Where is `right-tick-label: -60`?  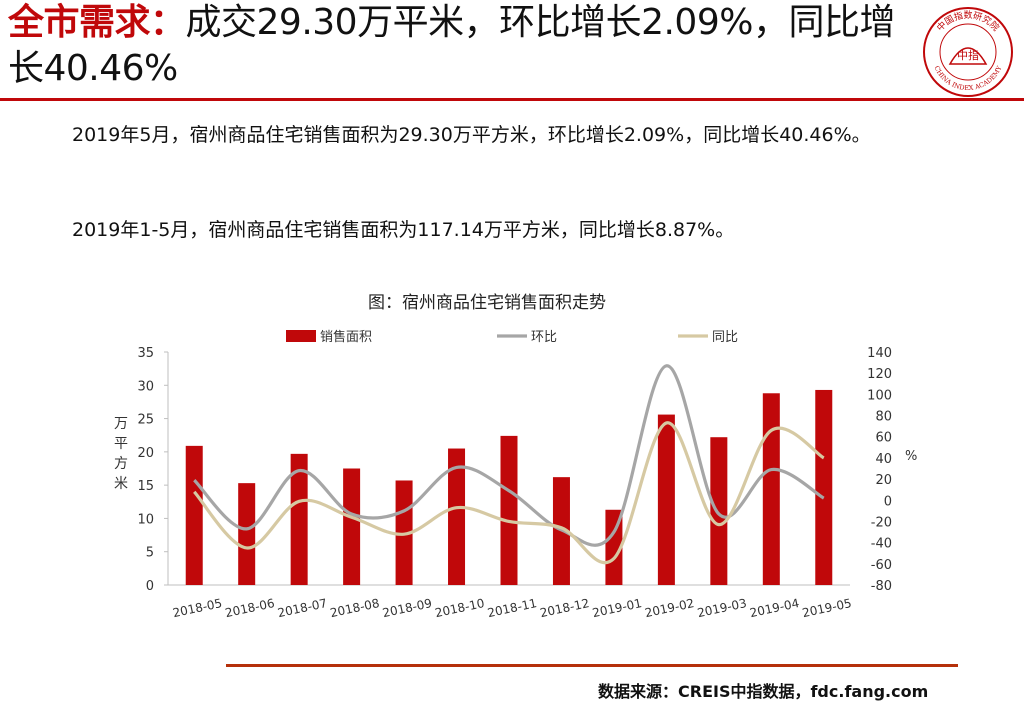 right-tick-label: -60 is located at coordinates (881, 565).